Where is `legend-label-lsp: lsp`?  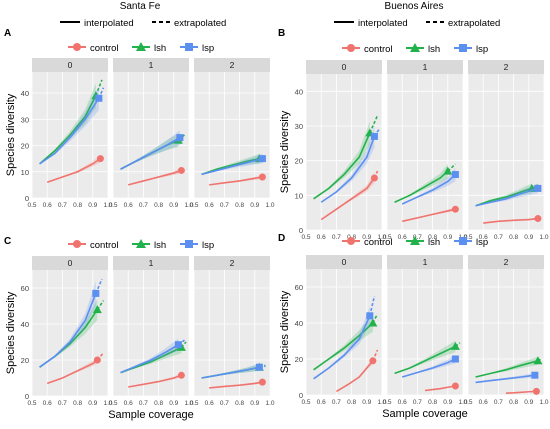
legend-label-lsp: lsp is located at coordinates (482, 242).